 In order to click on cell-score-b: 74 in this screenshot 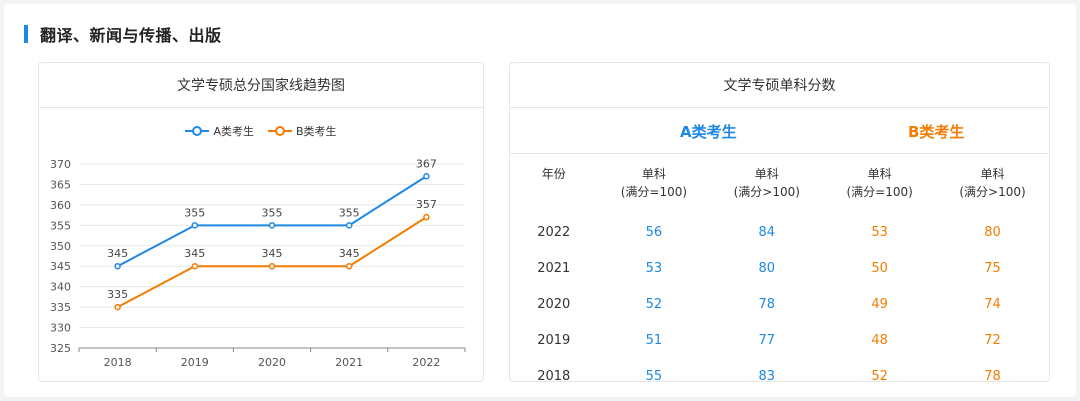, I will do `click(992, 304)`.